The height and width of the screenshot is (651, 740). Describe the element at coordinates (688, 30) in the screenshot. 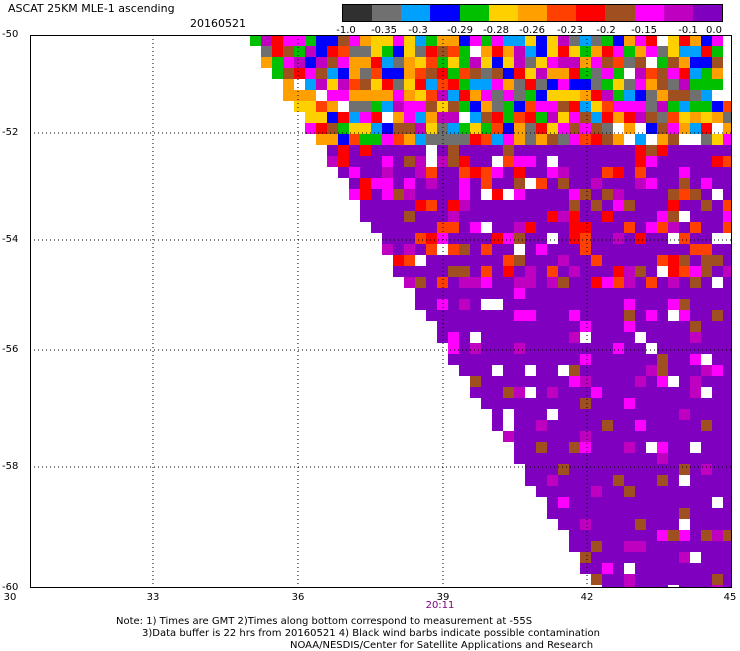

I see `colorbar-tick-label: -0.1` at that location.